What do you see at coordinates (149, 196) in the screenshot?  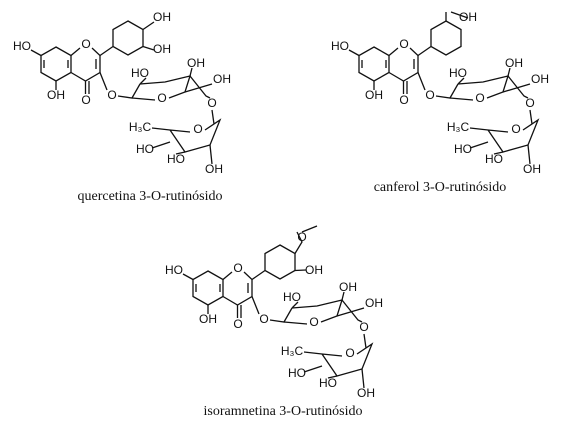 I see `caption: quercetina 3-O-rutinósido` at bounding box center [149, 196].